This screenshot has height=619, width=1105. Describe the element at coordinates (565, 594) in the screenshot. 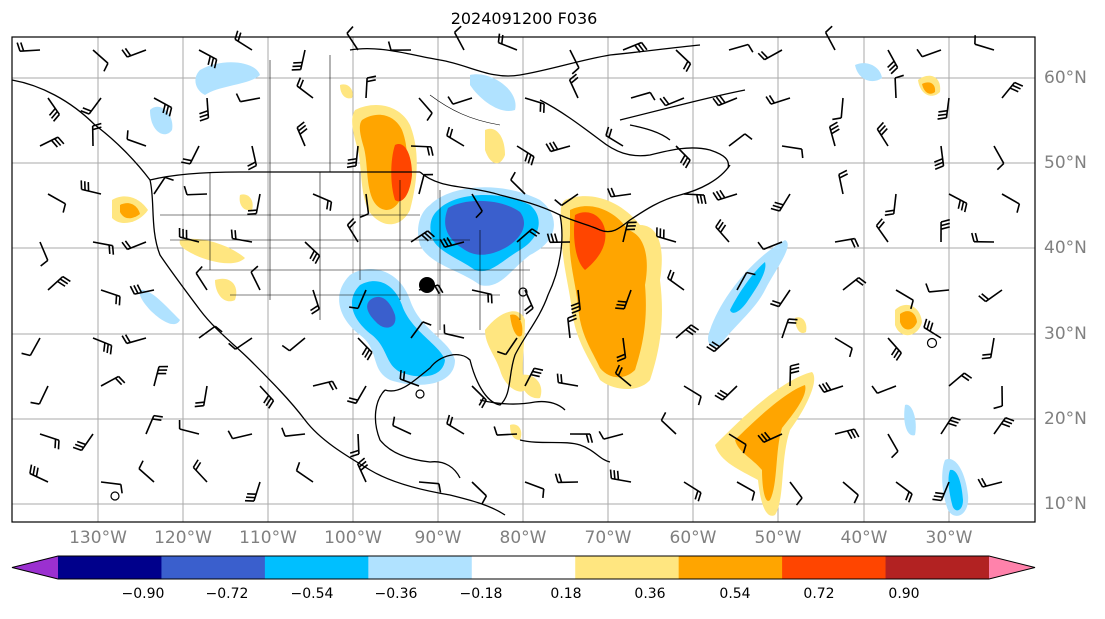

I see `colorbar-tick: 0.18` at that location.